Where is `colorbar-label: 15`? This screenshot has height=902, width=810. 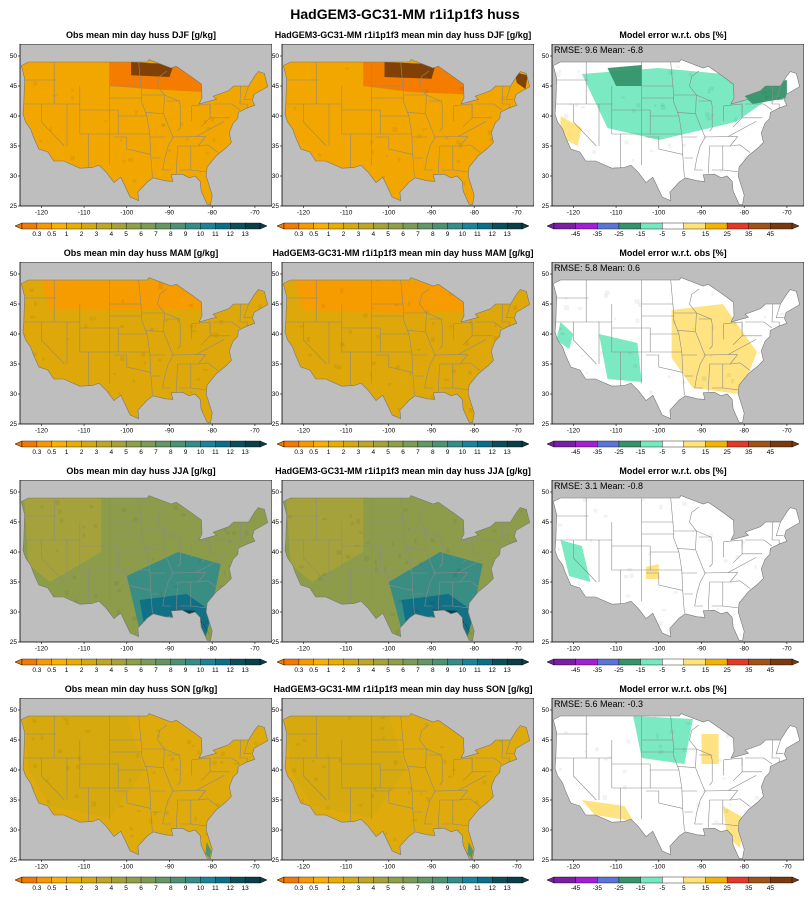 colorbar-label: 15 is located at coordinates (706, 888).